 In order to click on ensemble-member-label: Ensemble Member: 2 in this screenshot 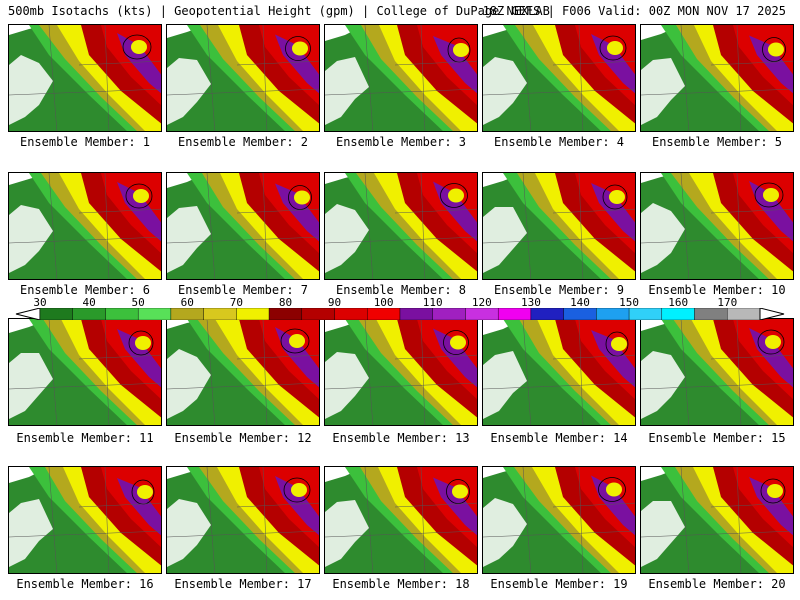, I will do `click(243, 142)`.